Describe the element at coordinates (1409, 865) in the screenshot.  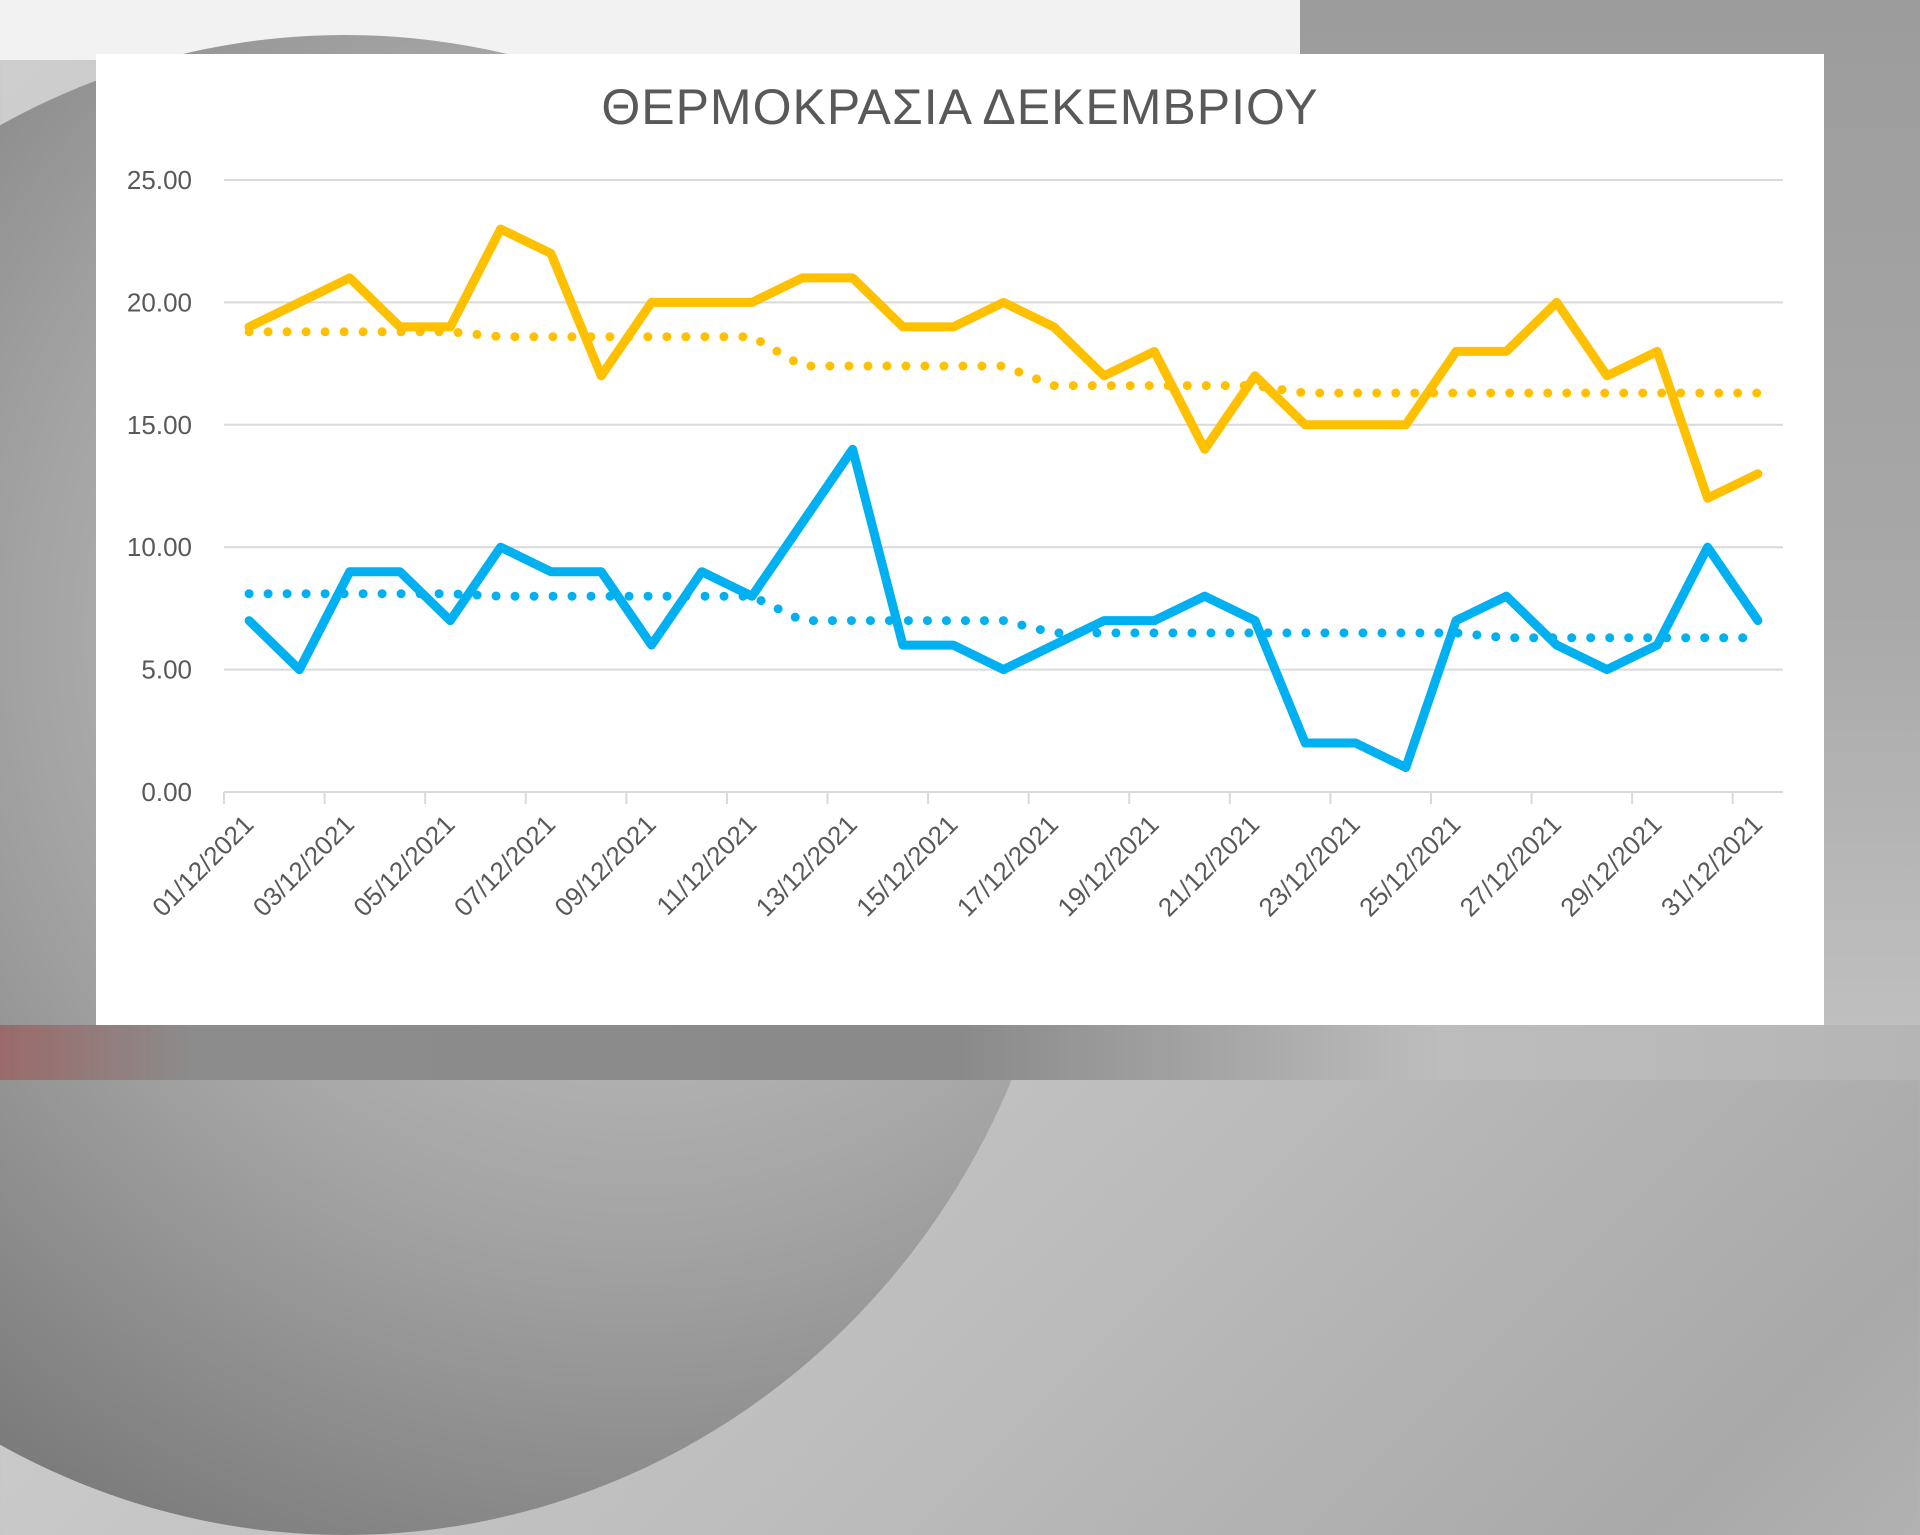
I see `x-tick-label: 25/12/2021` at that location.